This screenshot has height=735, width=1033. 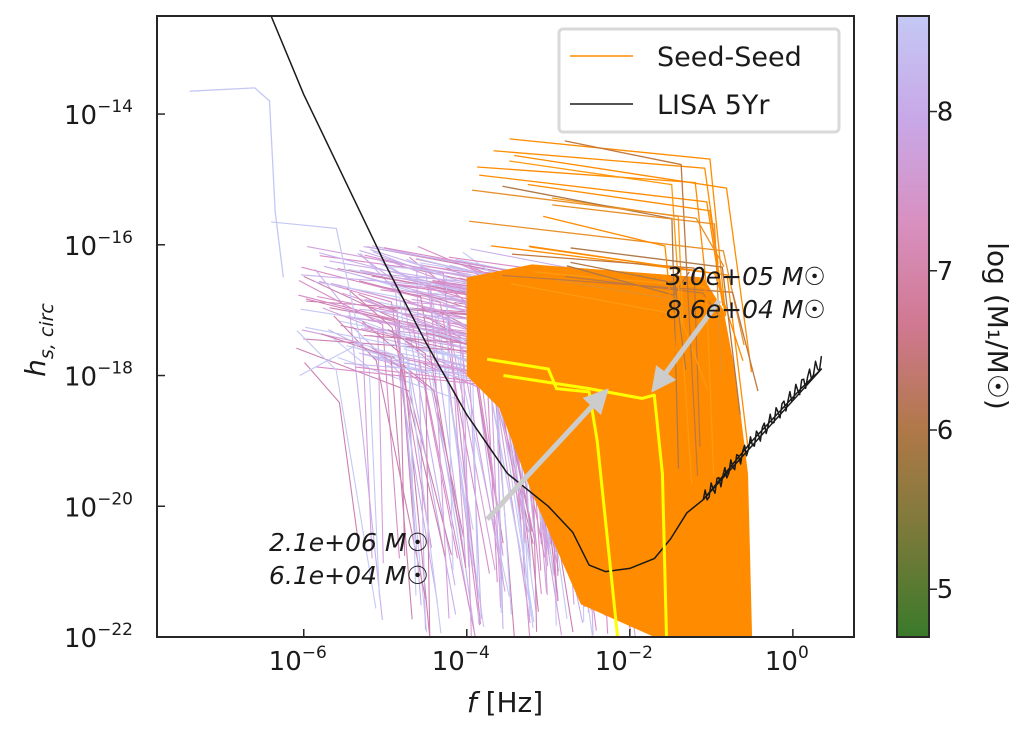 I want to click on x-tick-label: 10⁰, so click(x=787, y=660).